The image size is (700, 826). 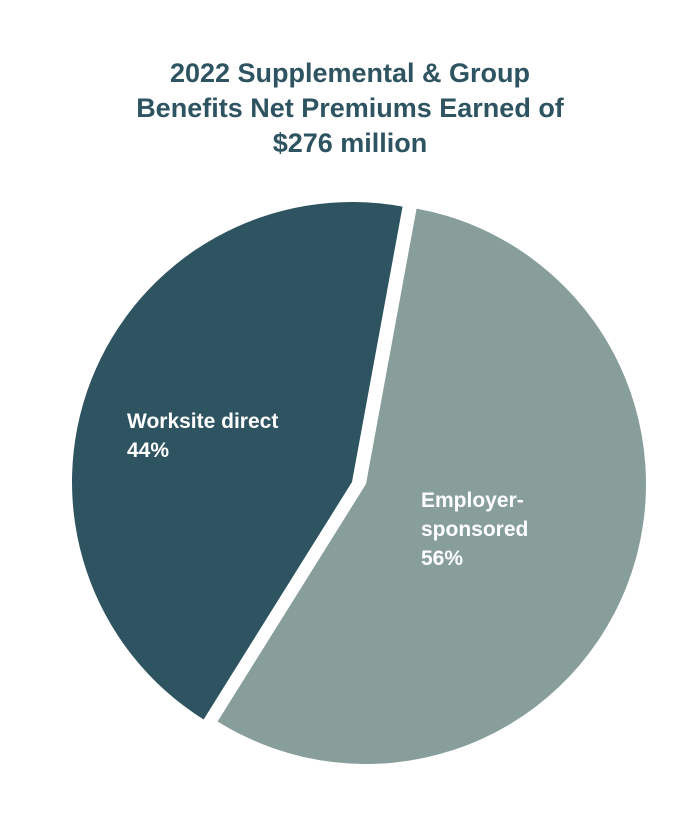 I want to click on slice-label-employer-sponsored-line-2: sponsored, so click(x=474, y=529).